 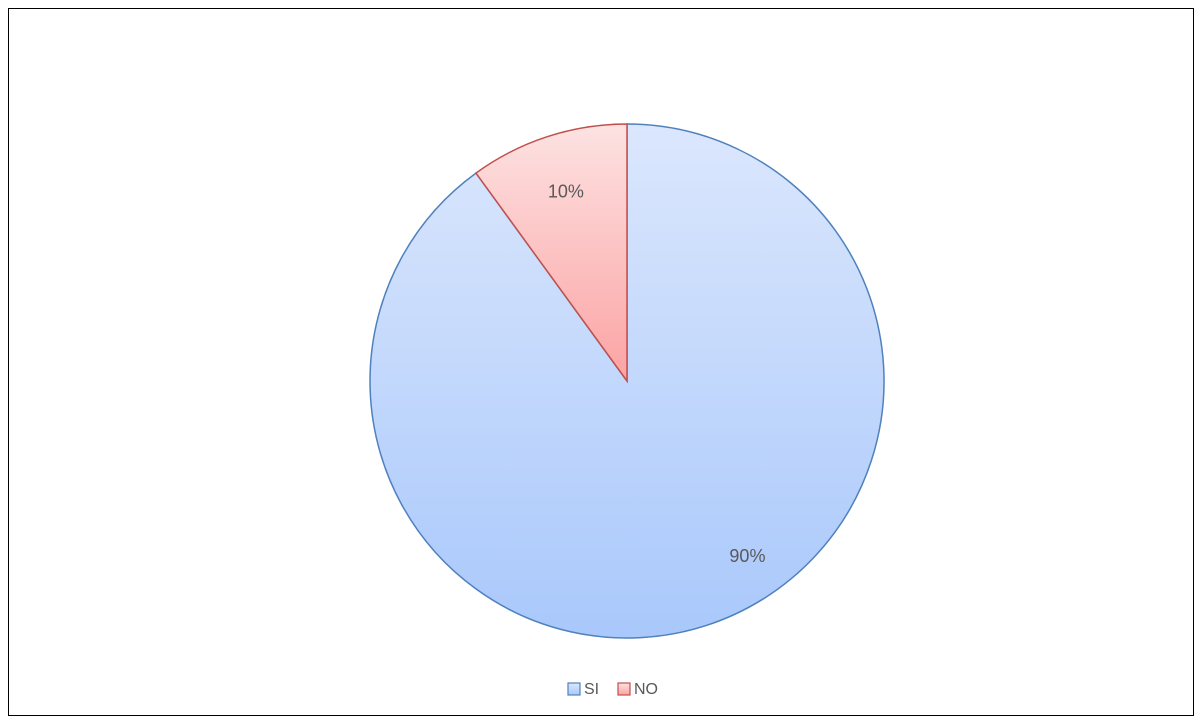 I want to click on data-label-si: 90%, so click(x=747, y=556).